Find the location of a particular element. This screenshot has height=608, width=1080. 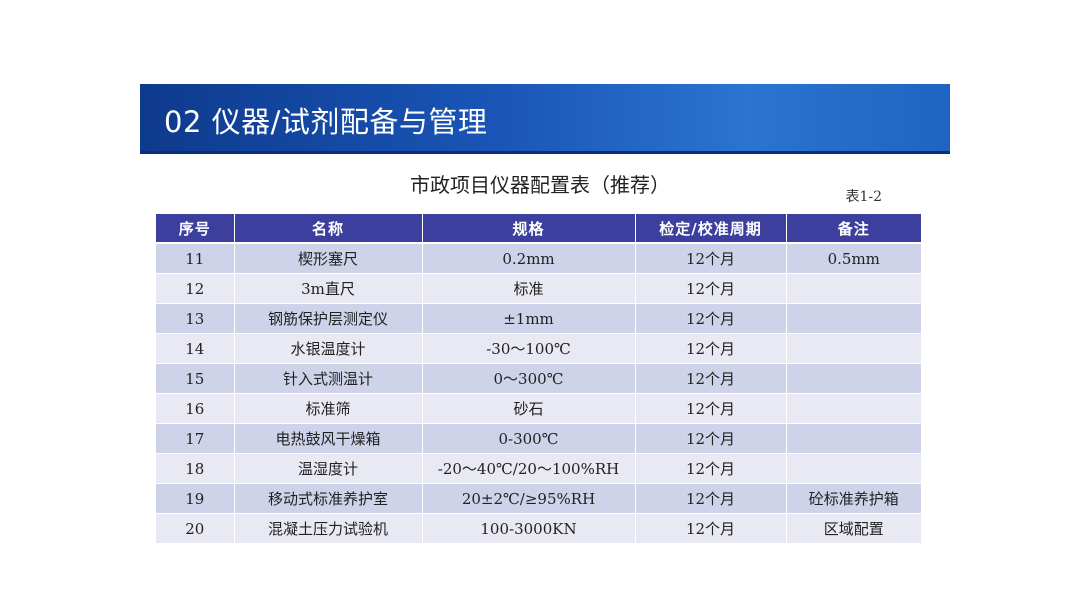

table-row: 15 针入式测温计 0～300℃ 12个月 is located at coordinates (538, 378).